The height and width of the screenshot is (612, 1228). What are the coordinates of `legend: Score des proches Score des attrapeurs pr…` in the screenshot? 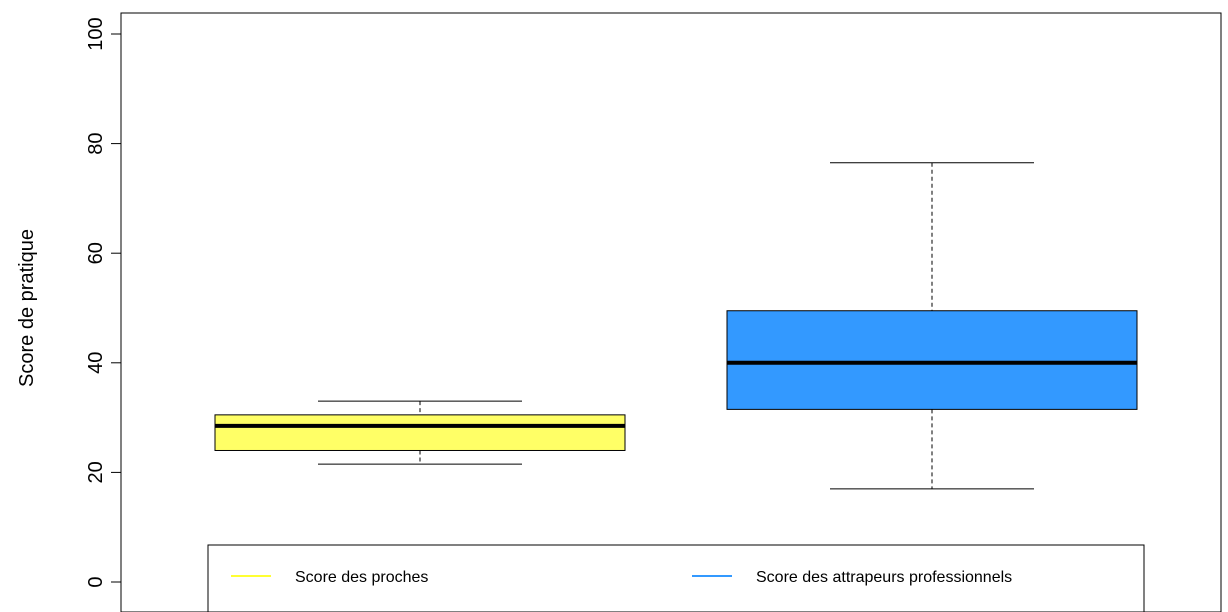 It's located at (676, 578).